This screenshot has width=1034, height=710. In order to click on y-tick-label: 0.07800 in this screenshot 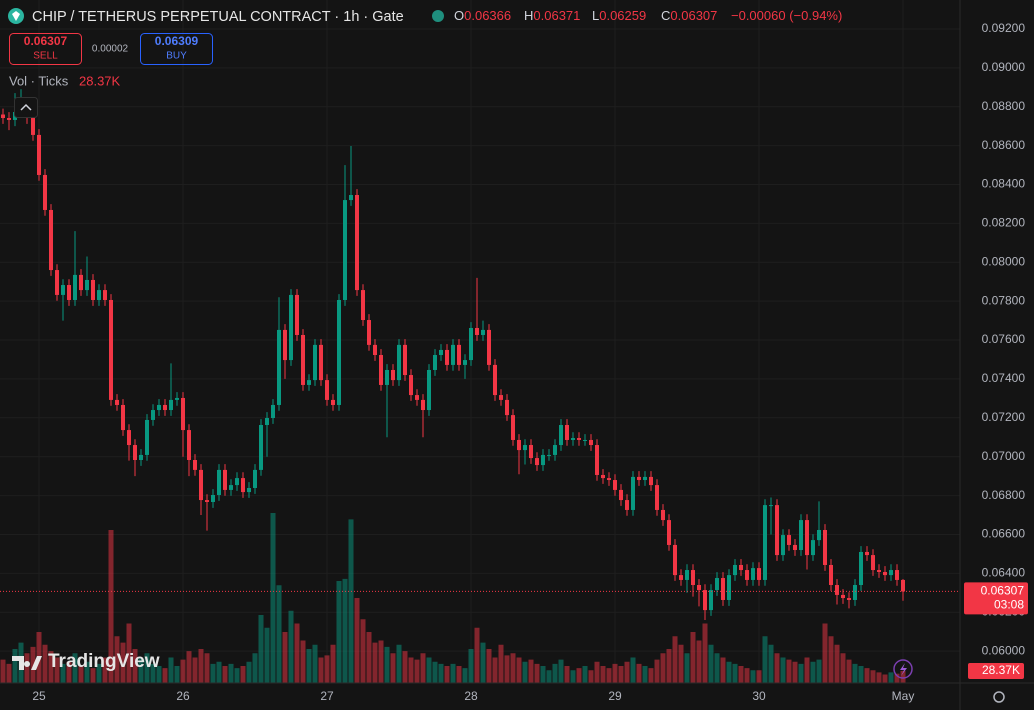, I will do `click(1004, 300)`.